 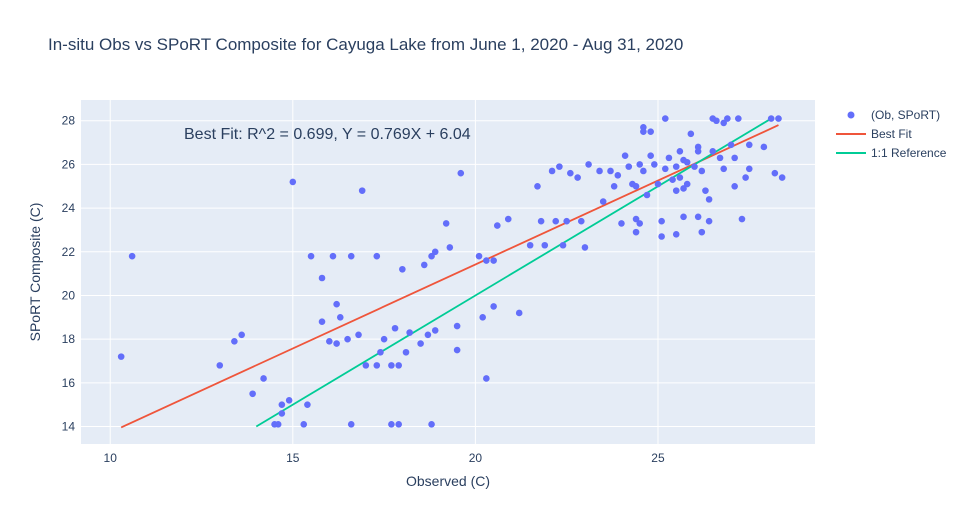 What do you see at coordinates (448, 481) in the screenshot?
I see `x-axis-title: Observed (C)` at bounding box center [448, 481].